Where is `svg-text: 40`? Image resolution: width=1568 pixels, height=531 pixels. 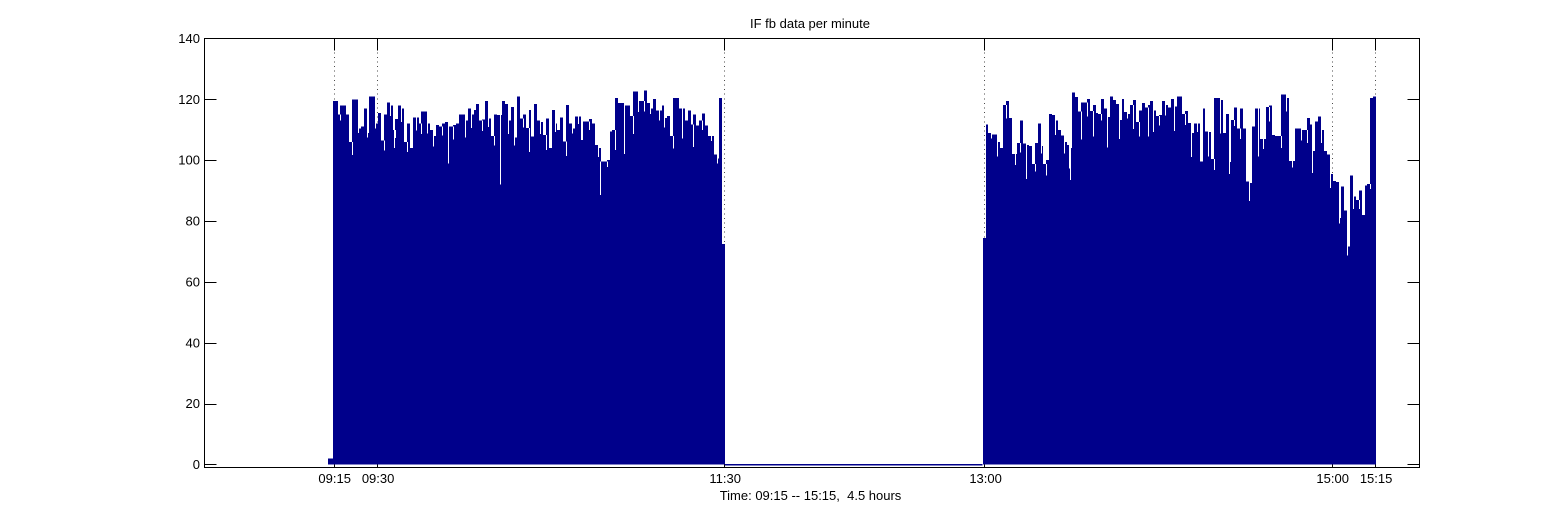 svg-text: 40 is located at coordinates (193, 342).